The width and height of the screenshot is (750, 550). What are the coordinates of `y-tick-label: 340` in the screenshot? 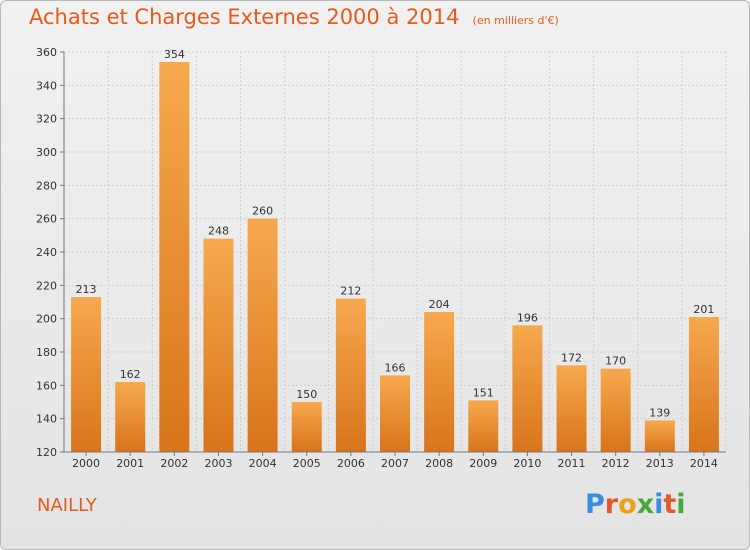 It's located at (46, 85).